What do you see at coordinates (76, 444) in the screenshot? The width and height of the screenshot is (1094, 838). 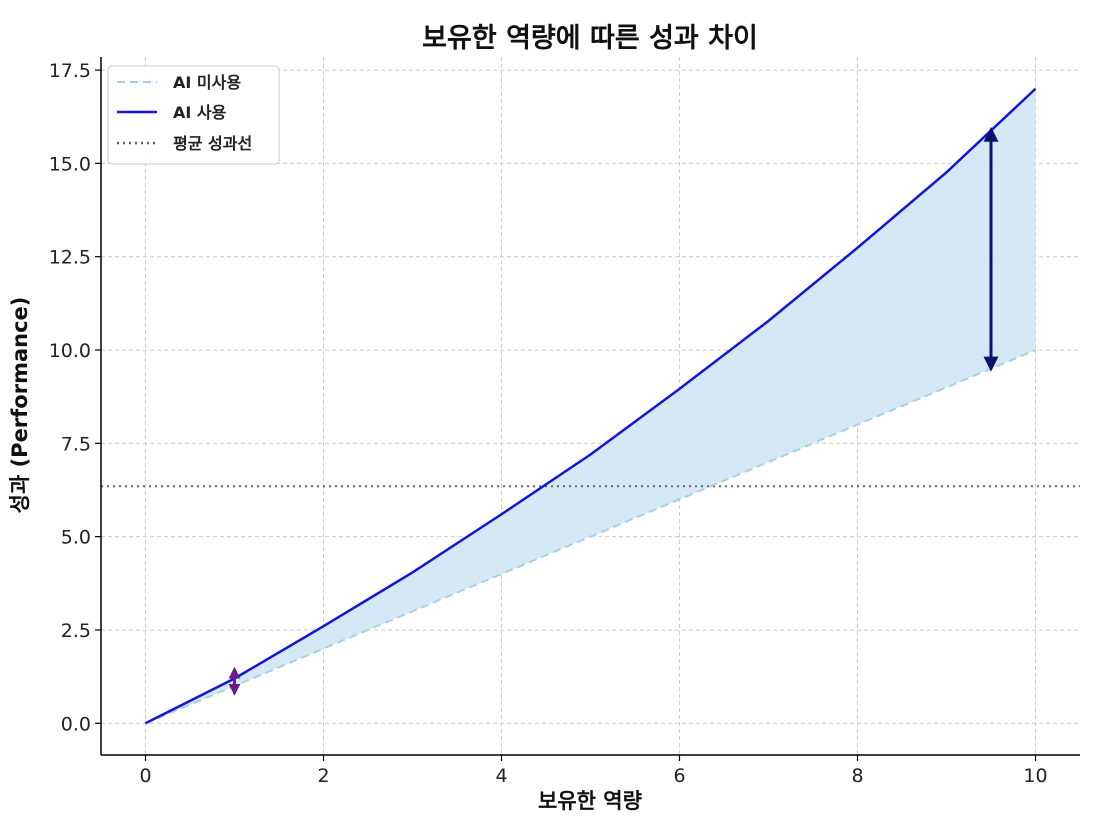 I see `y-tick-label: 7.5` at bounding box center [76, 444].